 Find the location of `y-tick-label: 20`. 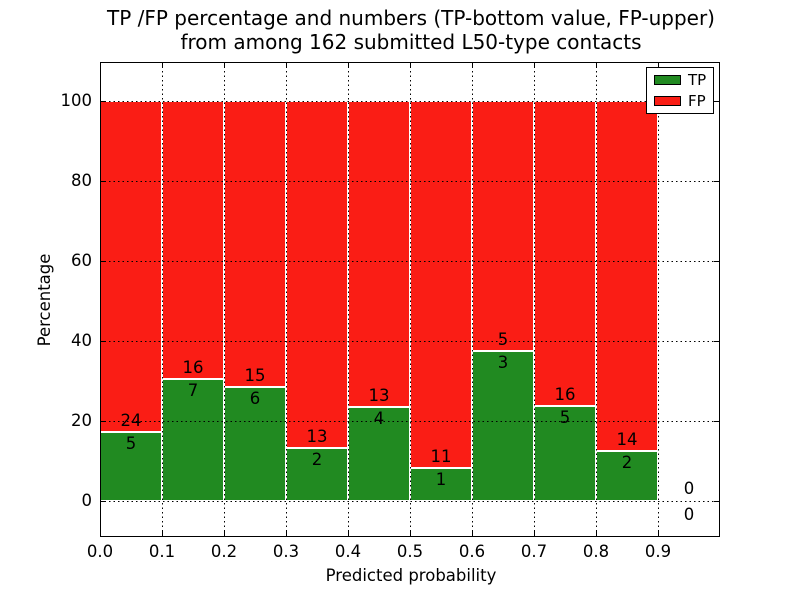

y-tick-label: 20 is located at coordinates (81, 420).